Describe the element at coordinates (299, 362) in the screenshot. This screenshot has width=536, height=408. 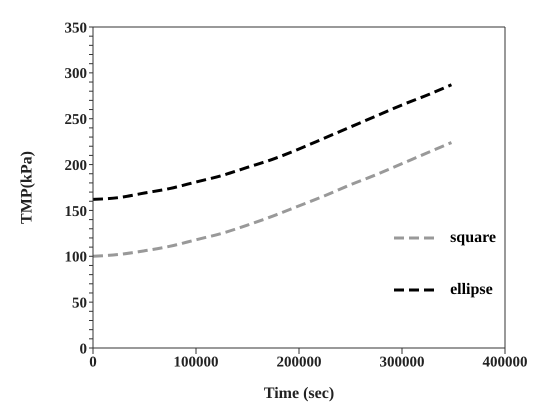
I see `x-tick-label: 200000` at that location.